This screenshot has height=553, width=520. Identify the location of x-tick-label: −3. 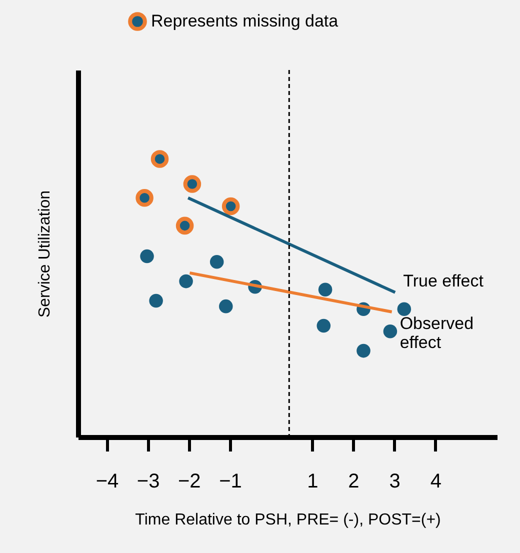
(148, 481).